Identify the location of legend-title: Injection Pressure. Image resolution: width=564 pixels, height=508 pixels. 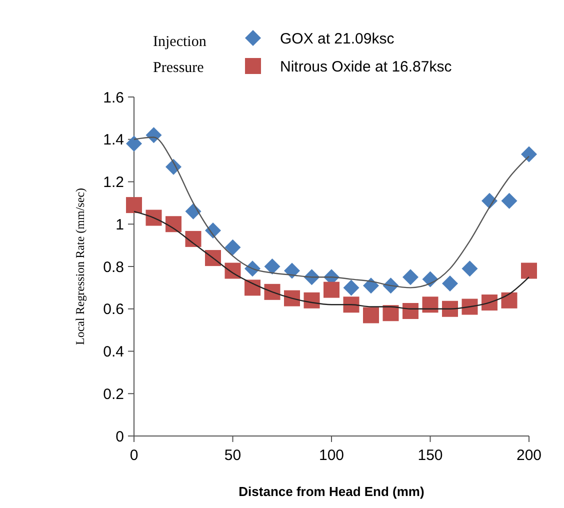
(180, 55).